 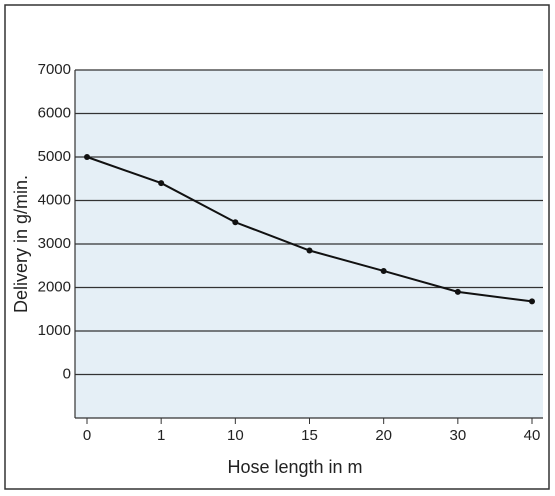 I want to click on x-tick-label: 10, so click(x=235, y=435).